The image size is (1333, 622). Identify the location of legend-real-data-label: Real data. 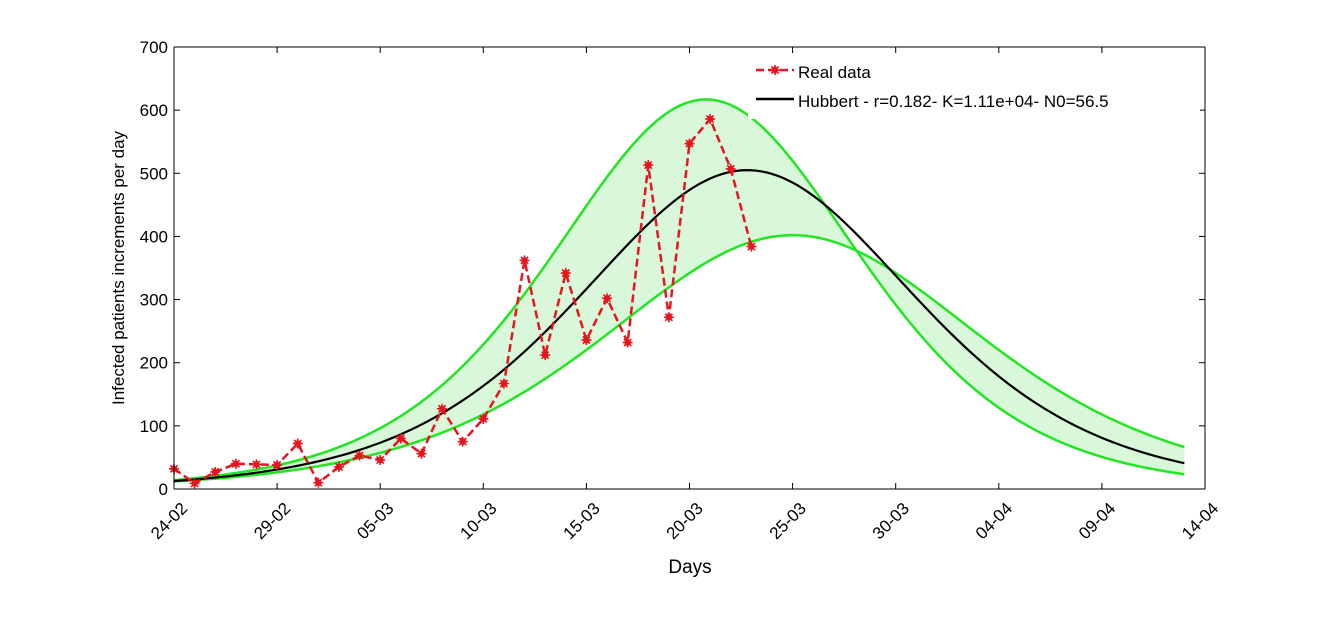
(834, 72).